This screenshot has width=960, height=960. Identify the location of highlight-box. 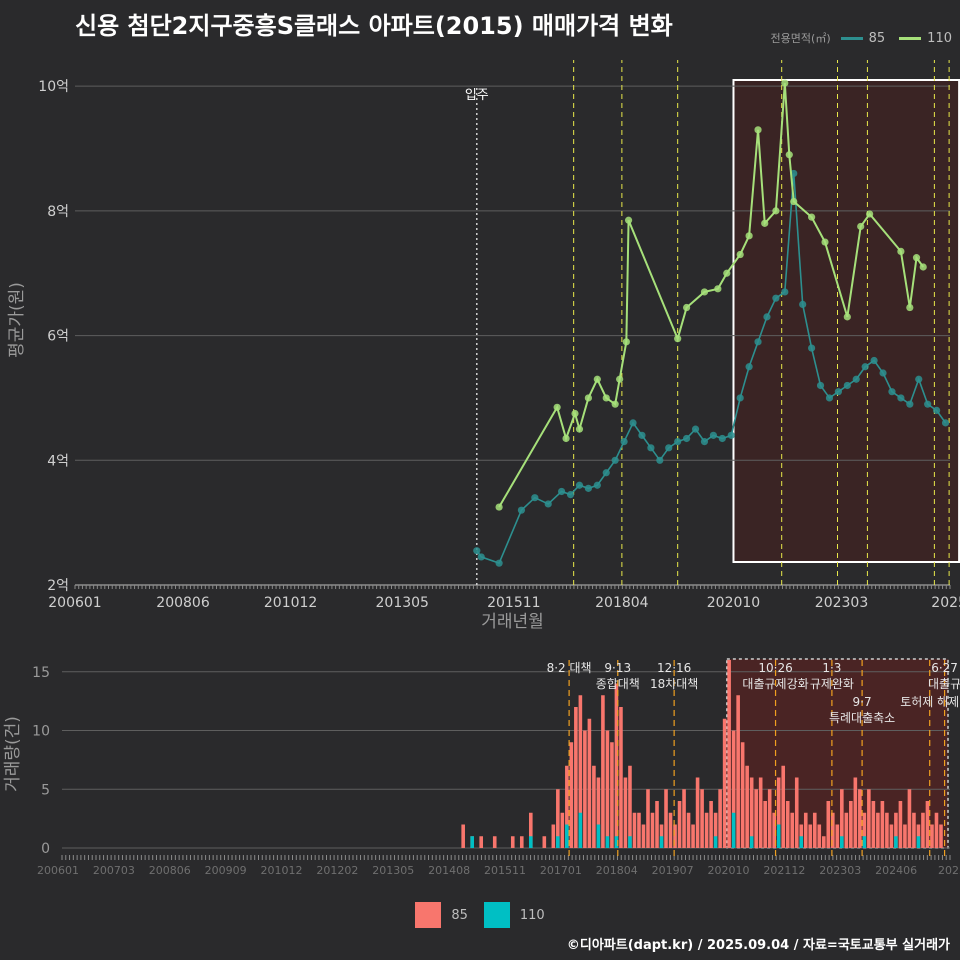
(846, 321).